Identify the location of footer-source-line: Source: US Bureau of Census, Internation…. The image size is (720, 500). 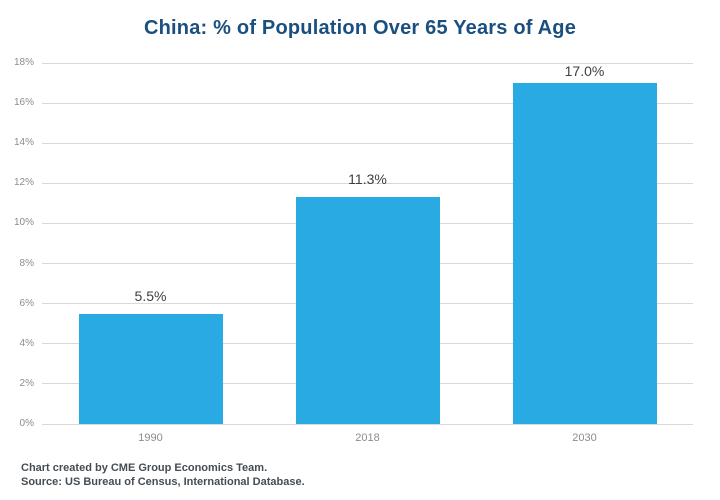
(163, 482).